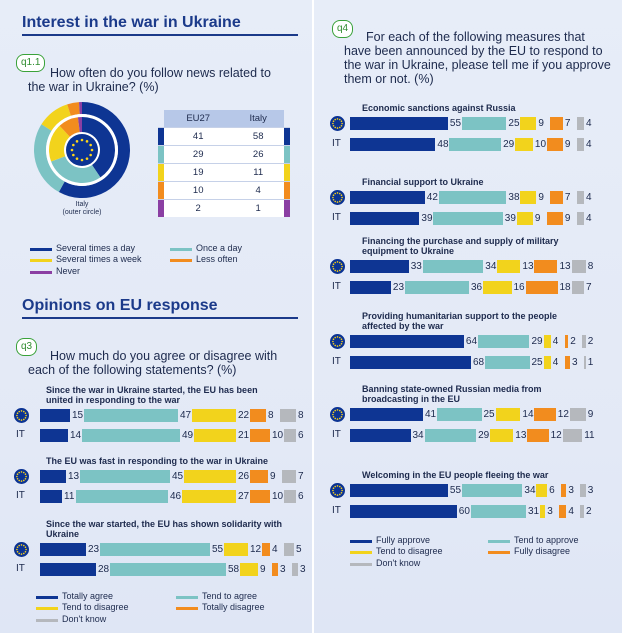 The width and height of the screenshot is (622, 633). What do you see at coordinates (244, 415) in the screenshot?
I see `bar-value-eu: 22` at bounding box center [244, 415].